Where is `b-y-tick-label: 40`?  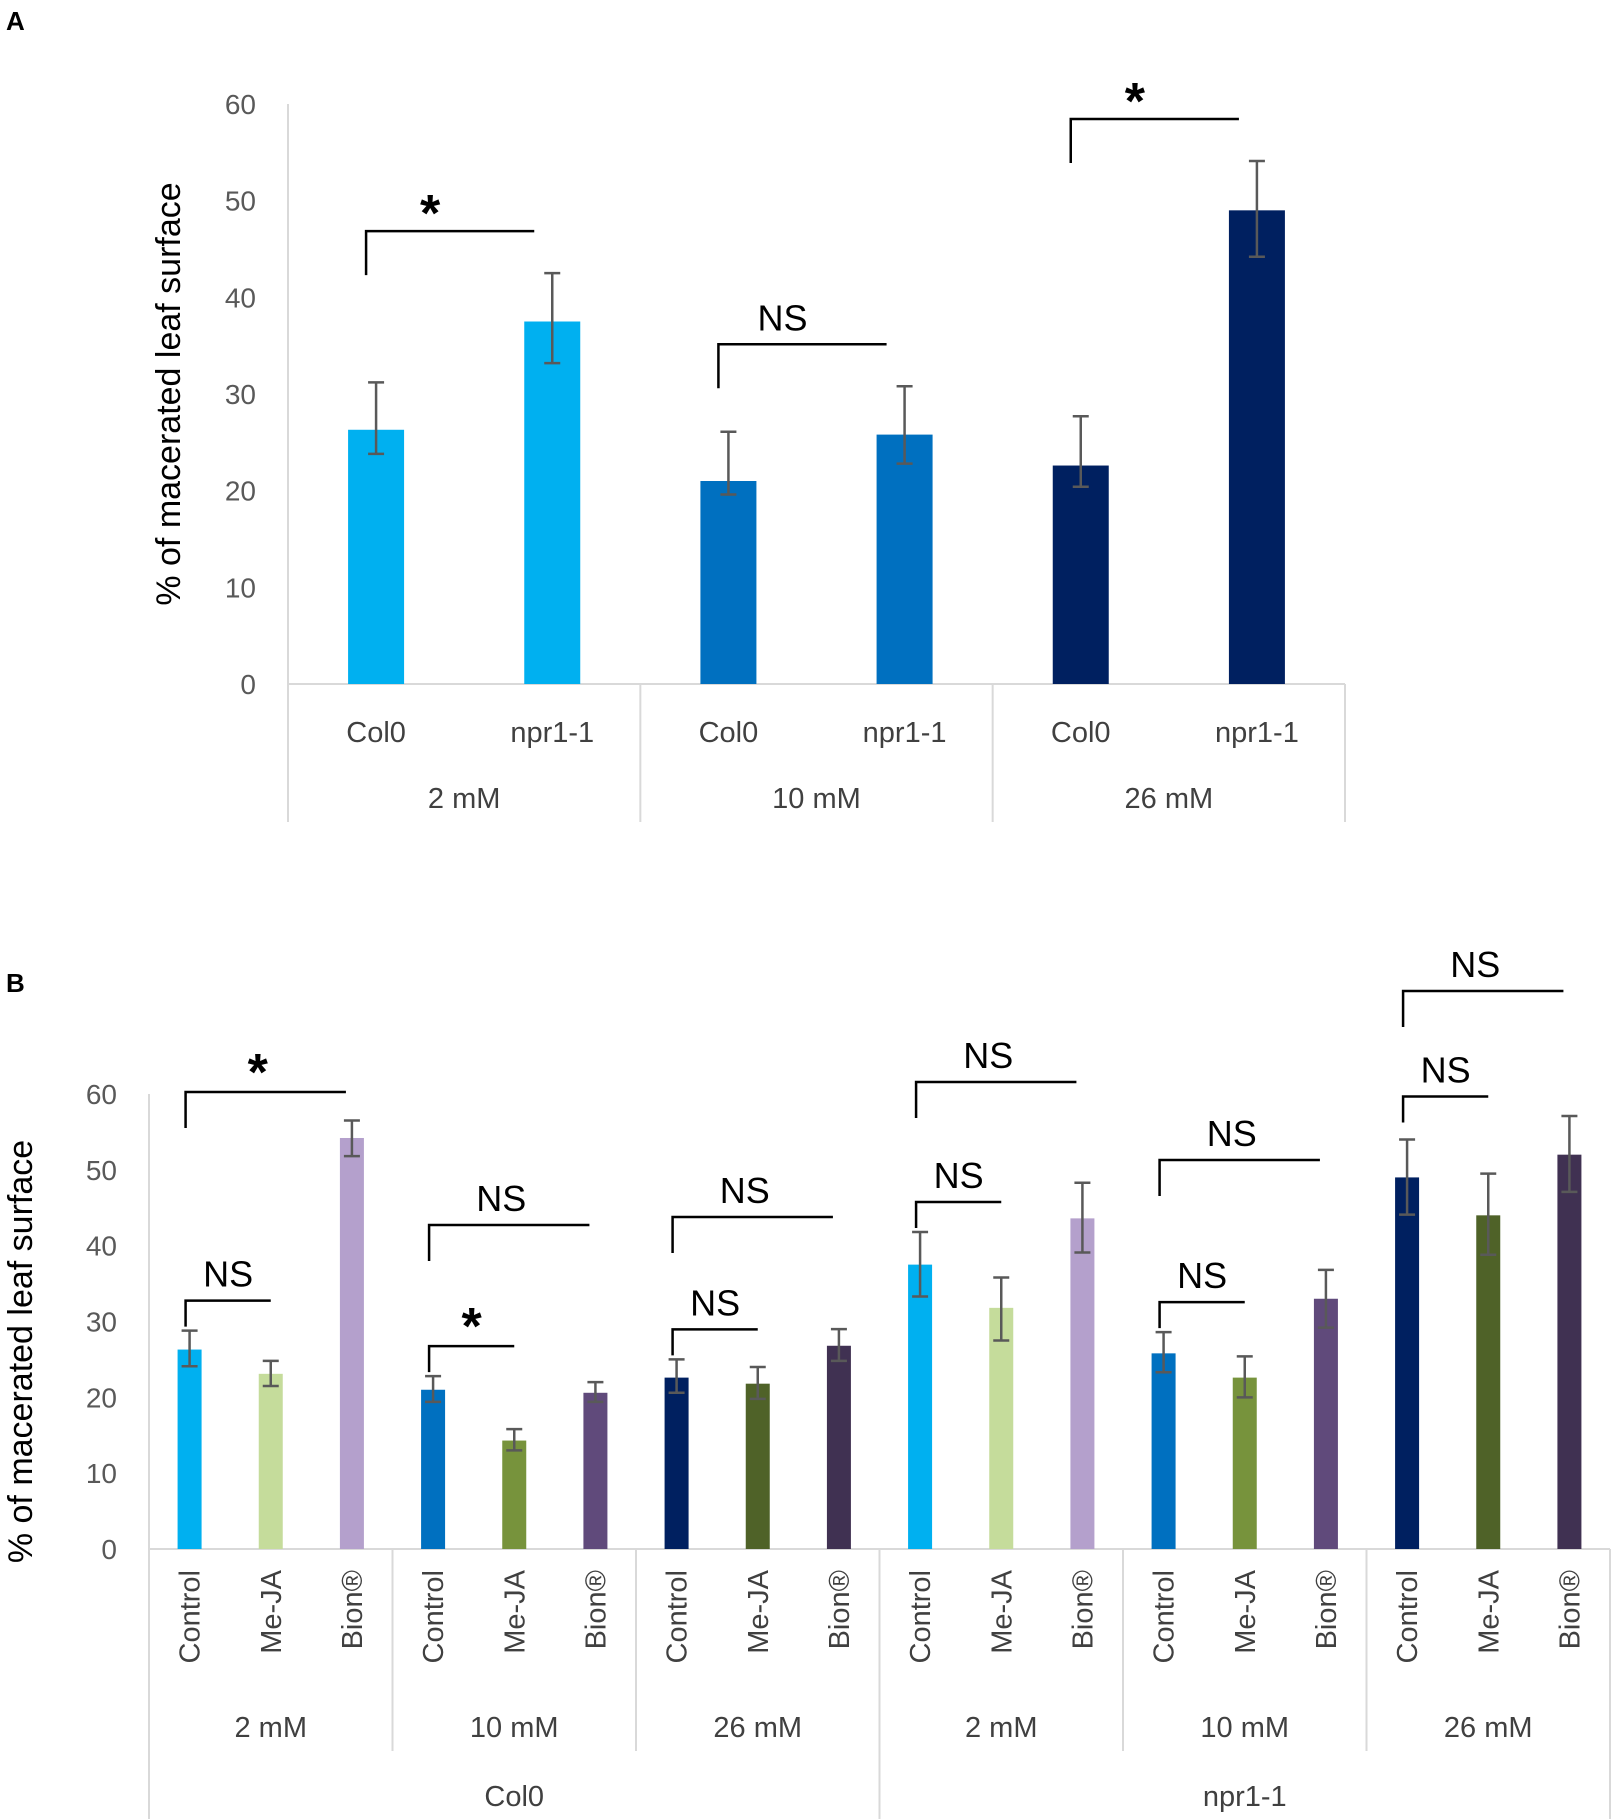
b-y-tick-label: 40 is located at coordinates (101, 1246).